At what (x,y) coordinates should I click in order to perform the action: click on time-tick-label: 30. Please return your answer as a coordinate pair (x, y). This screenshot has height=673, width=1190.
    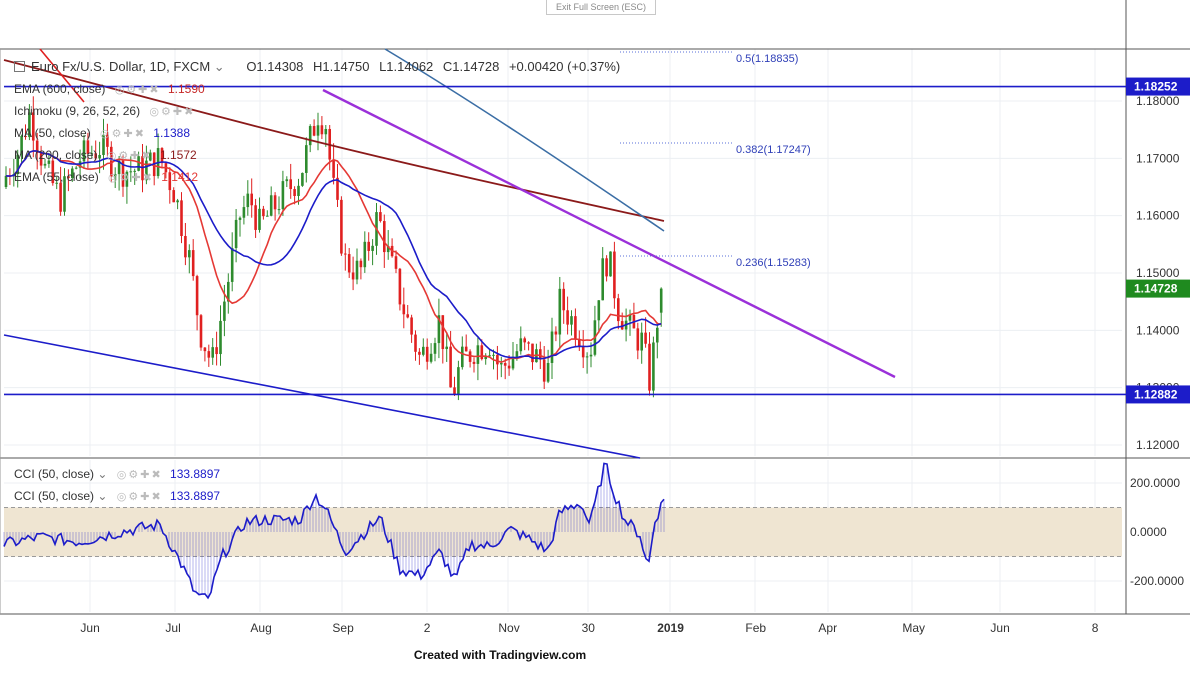
    Looking at the image, I should click on (589, 628).